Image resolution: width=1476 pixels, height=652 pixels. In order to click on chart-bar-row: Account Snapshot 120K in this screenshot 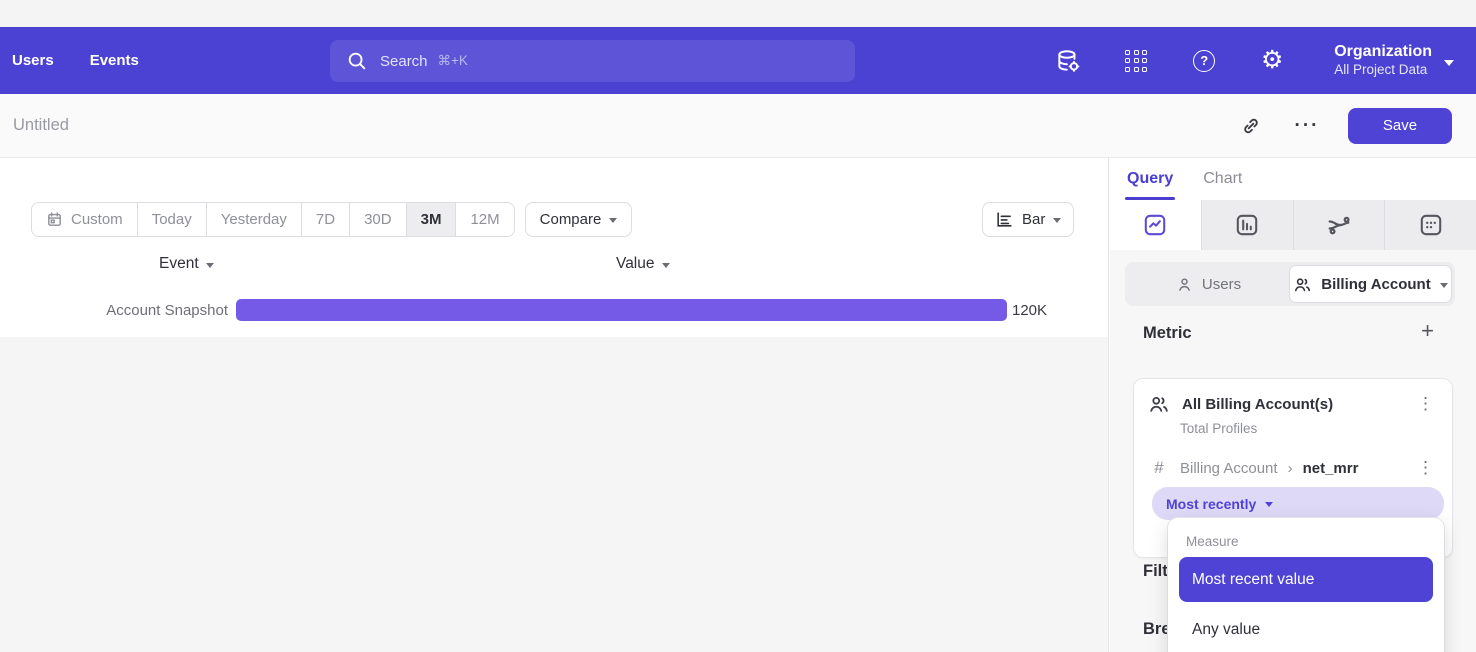, I will do `click(554, 310)`.